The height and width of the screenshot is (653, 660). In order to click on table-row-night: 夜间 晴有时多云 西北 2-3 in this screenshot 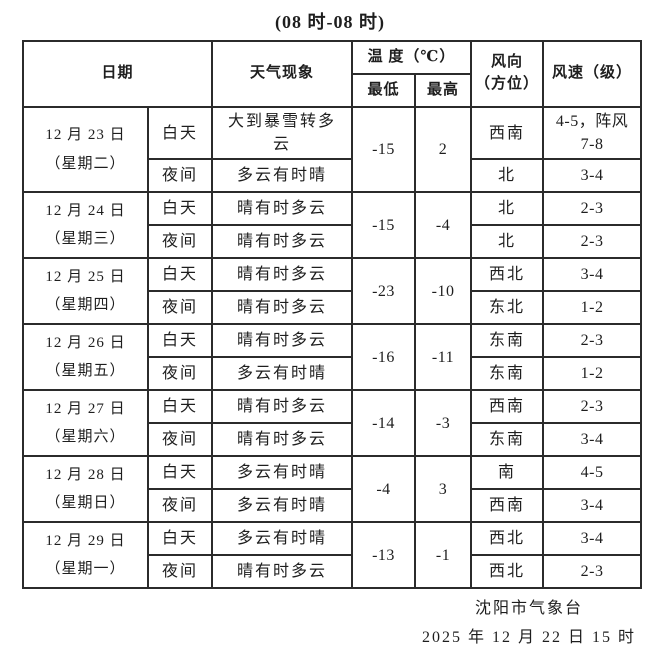, I will do `click(333, 572)`.